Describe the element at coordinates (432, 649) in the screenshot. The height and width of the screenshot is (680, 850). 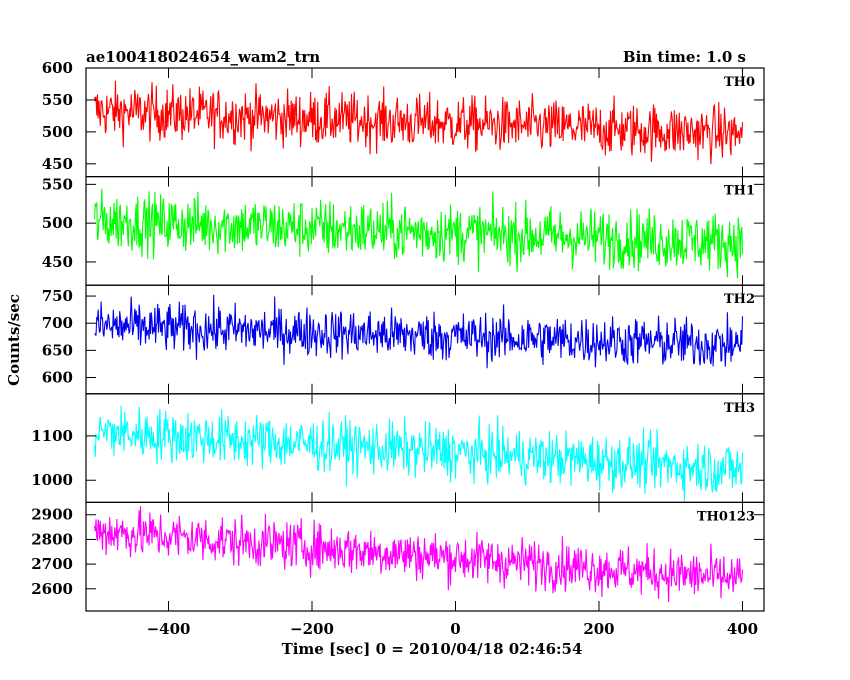
I see `x-axis-title: Time [sec] 0 = 2010/04/18 02:46:54` at that location.